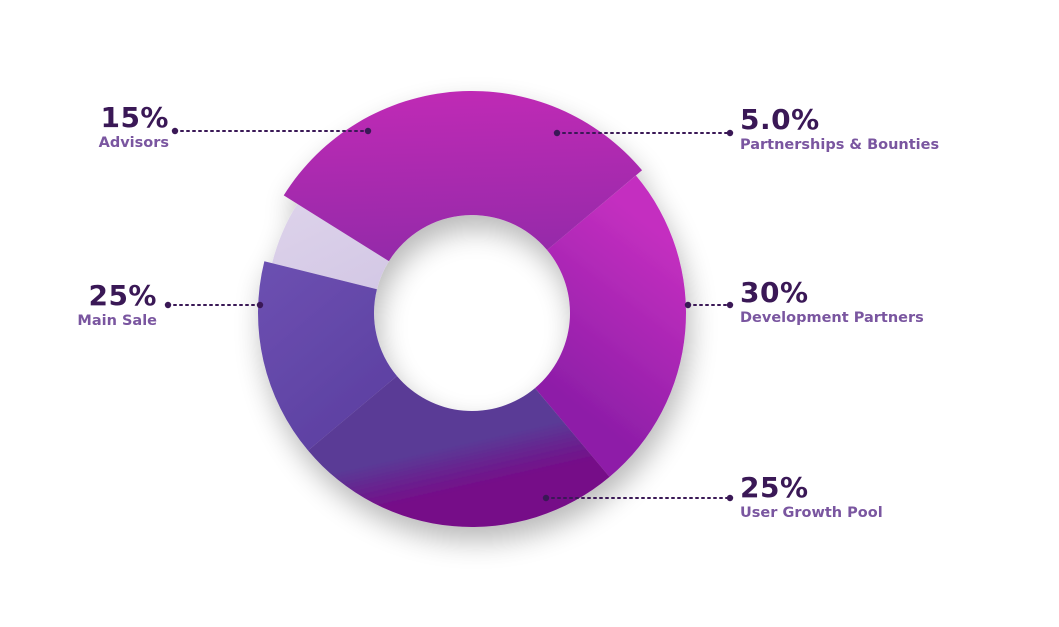 This screenshot has height=627, width=1059. What do you see at coordinates (780, 119) in the screenshot?
I see `slice-percent-partnerships: 5.0%` at bounding box center [780, 119].